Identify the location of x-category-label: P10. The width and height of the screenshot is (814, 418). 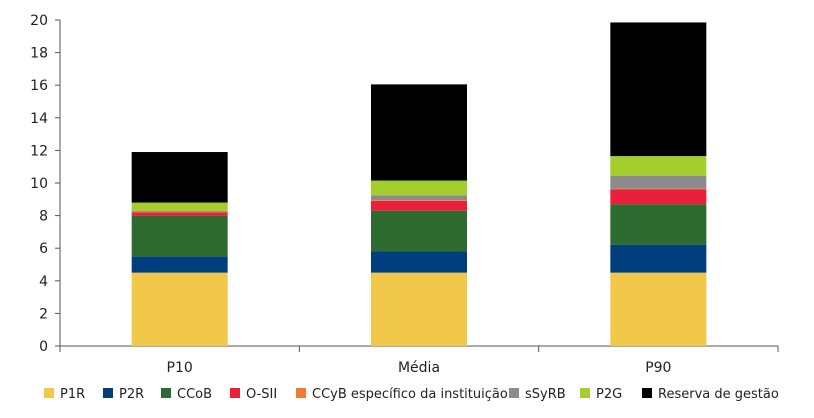
(180, 368).